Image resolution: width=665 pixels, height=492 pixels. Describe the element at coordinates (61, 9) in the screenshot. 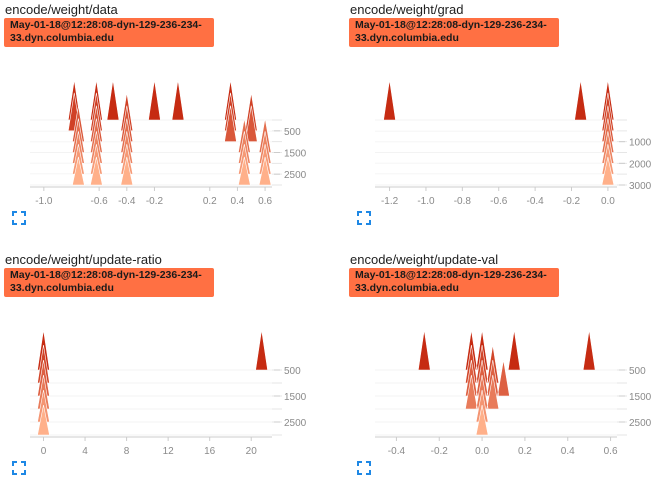

I see `card-title: encode/weight/data` at that location.